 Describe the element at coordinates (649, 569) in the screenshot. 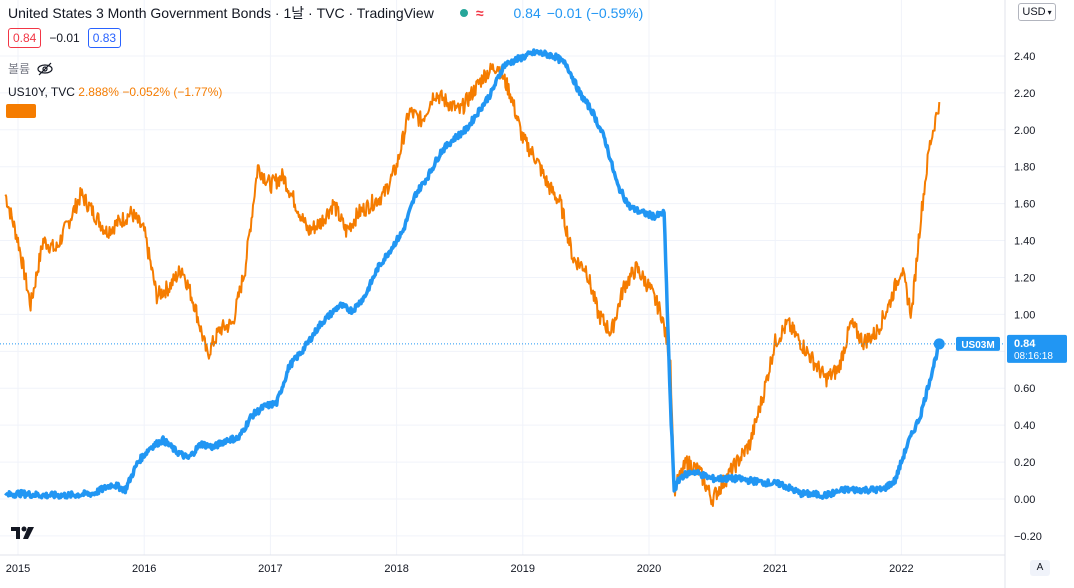

I see `x-tick-label: 2020` at that location.